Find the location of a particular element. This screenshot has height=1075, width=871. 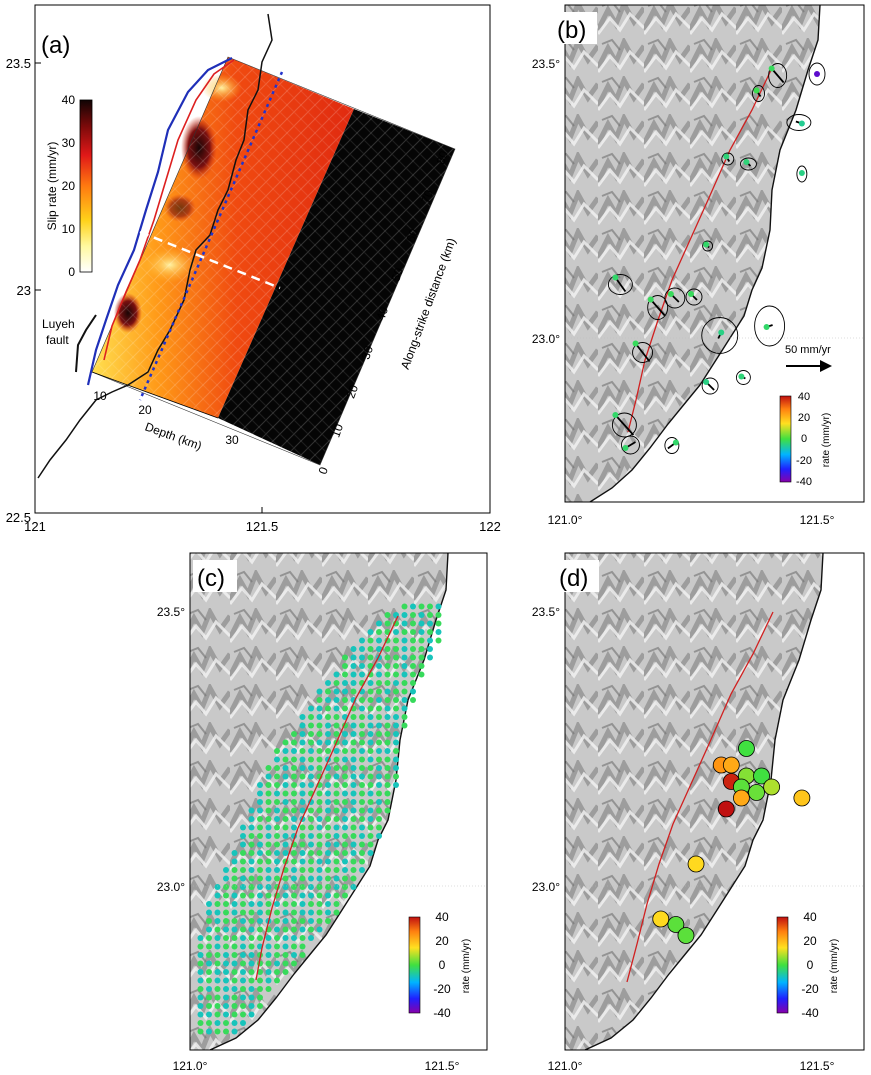

strike-tick-60: 60 is located at coordinates (412, 236).